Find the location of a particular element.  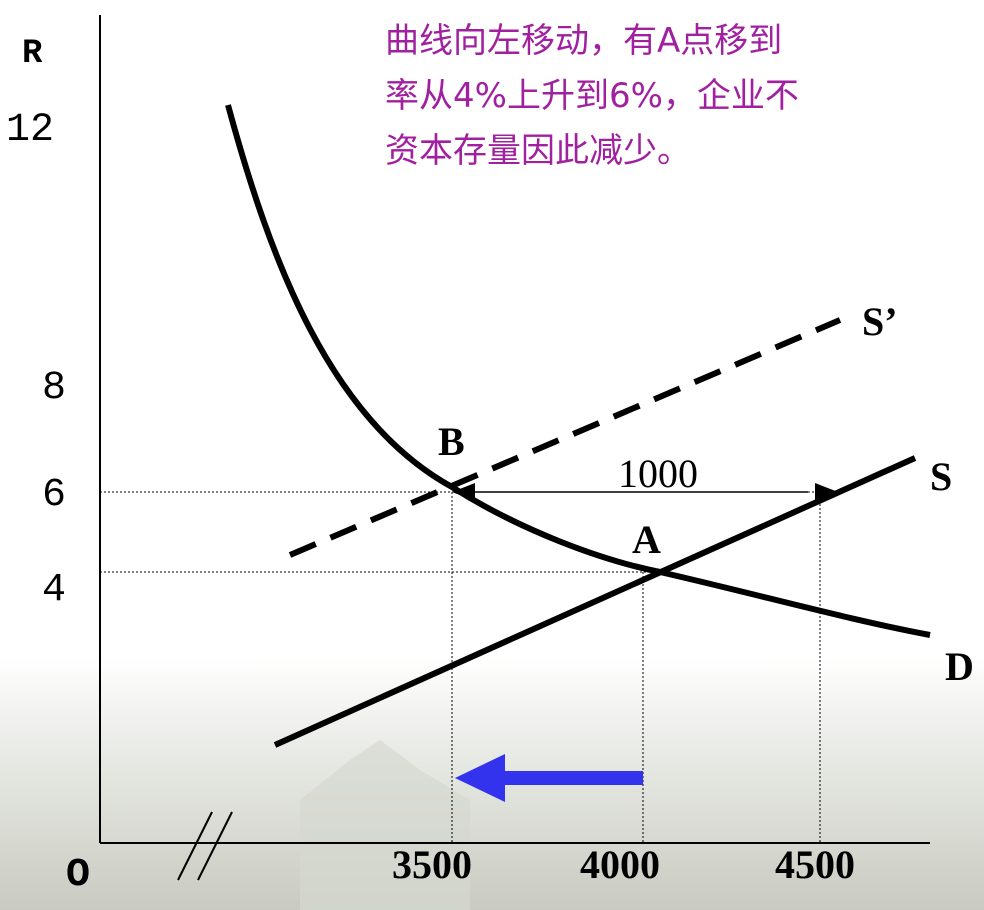

y-tick-label: 12 is located at coordinates (30, 130).